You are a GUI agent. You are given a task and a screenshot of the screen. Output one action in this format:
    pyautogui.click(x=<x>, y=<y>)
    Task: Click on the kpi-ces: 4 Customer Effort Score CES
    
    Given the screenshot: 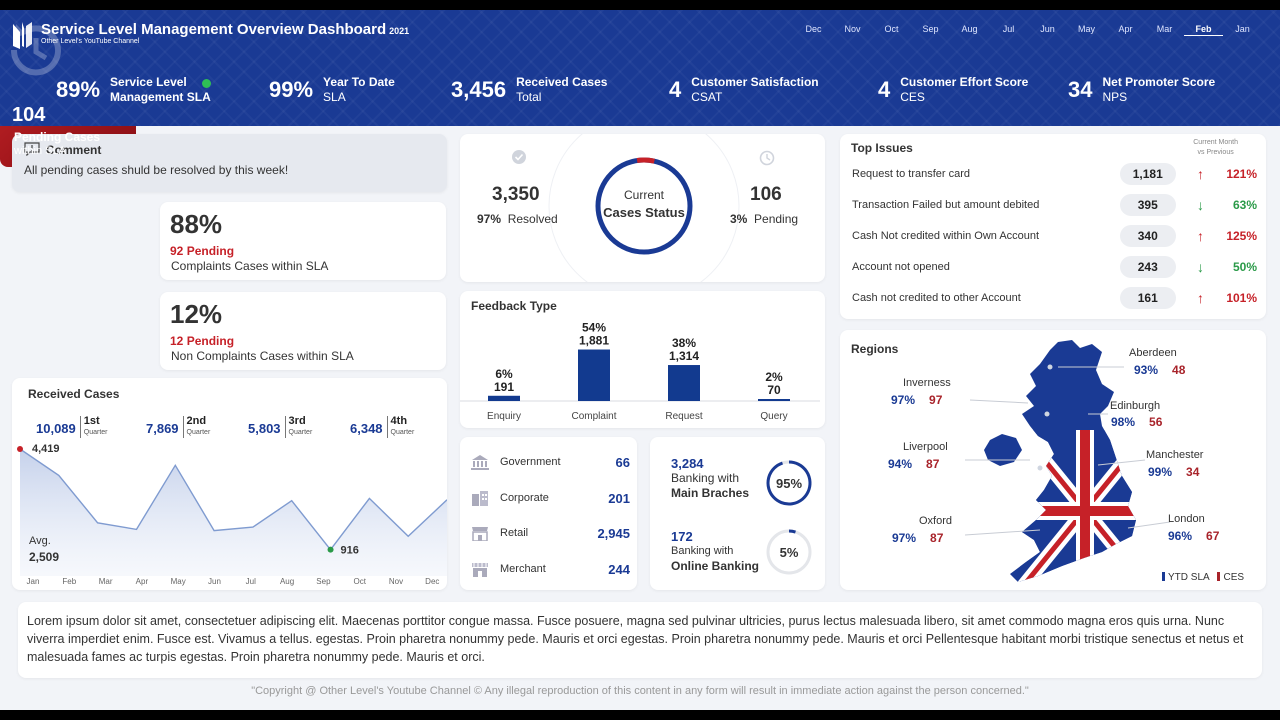 What is the action you would take?
    pyautogui.click(x=953, y=90)
    